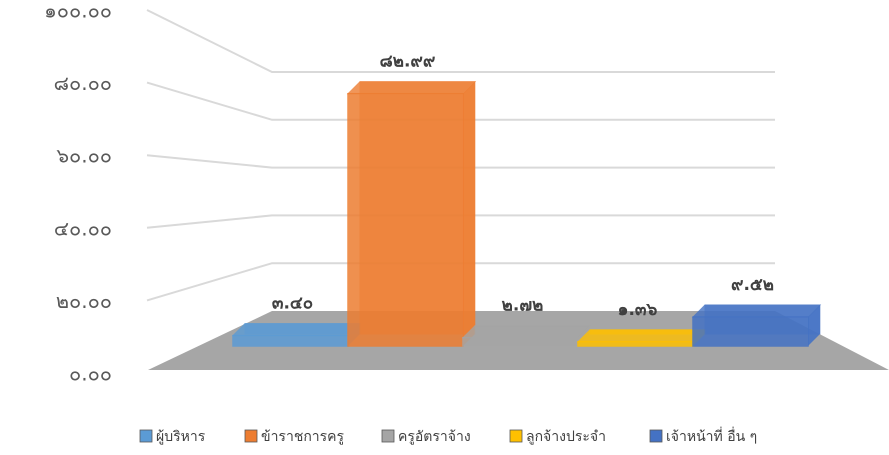  Describe the element at coordinates (90, 374) in the screenshot. I see `y-tick-label: ๐.๐๐` at that location.